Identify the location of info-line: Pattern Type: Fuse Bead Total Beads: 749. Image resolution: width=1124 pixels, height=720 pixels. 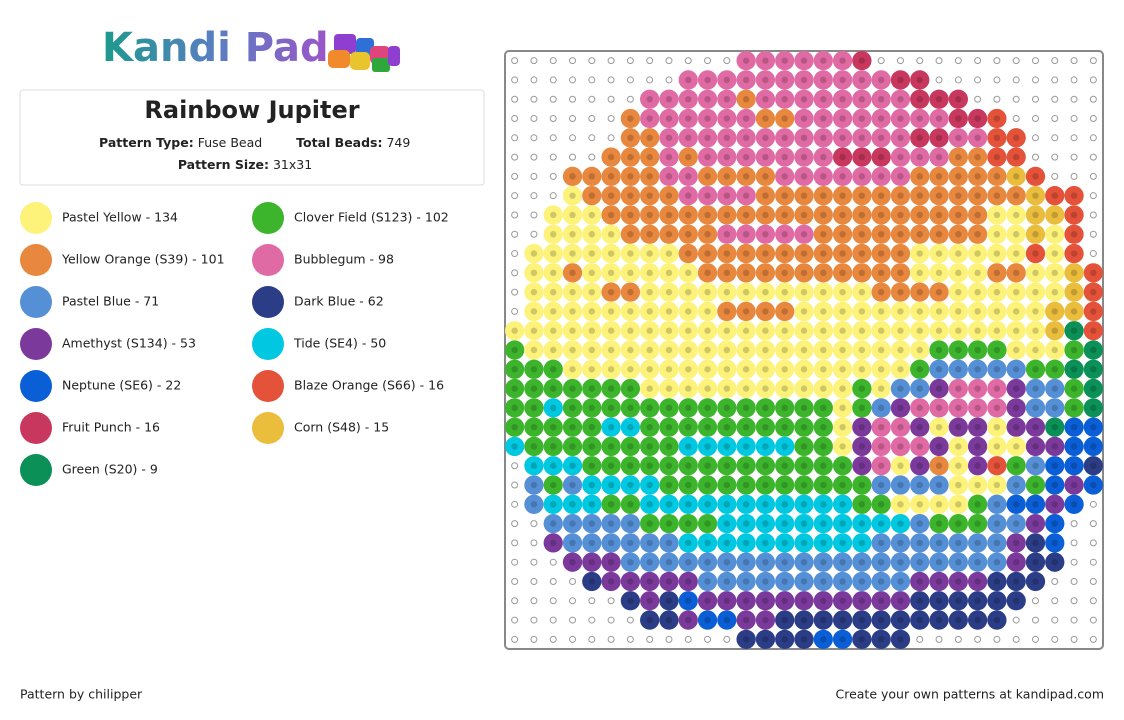
(254, 142).